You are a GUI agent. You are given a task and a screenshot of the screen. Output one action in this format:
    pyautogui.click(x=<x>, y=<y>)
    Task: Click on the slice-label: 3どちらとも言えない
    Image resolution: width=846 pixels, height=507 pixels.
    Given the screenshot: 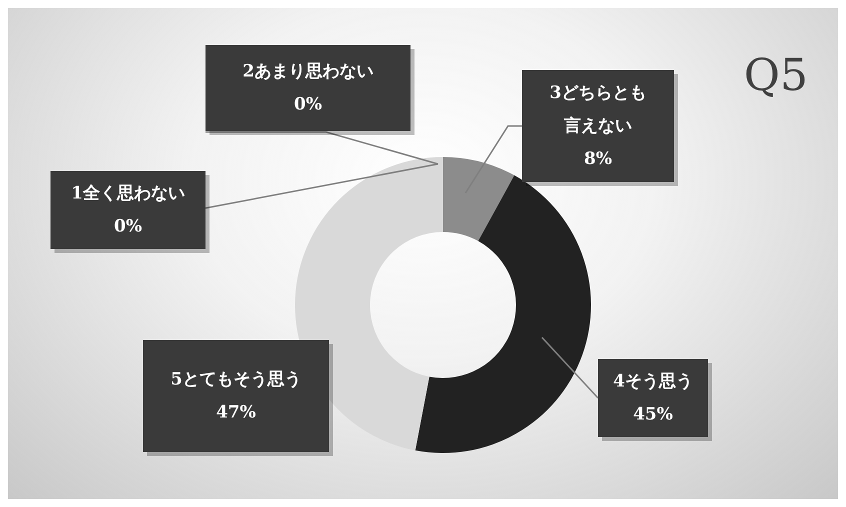 What is the action you would take?
    pyautogui.click(x=598, y=109)
    